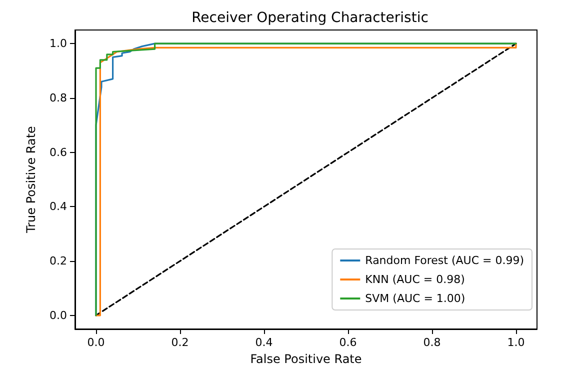 The width and height of the screenshot is (577, 384). What do you see at coordinates (96, 342) in the screenshot?
I see `x-tick-label: 0.0` at bounding box center [96, 342].